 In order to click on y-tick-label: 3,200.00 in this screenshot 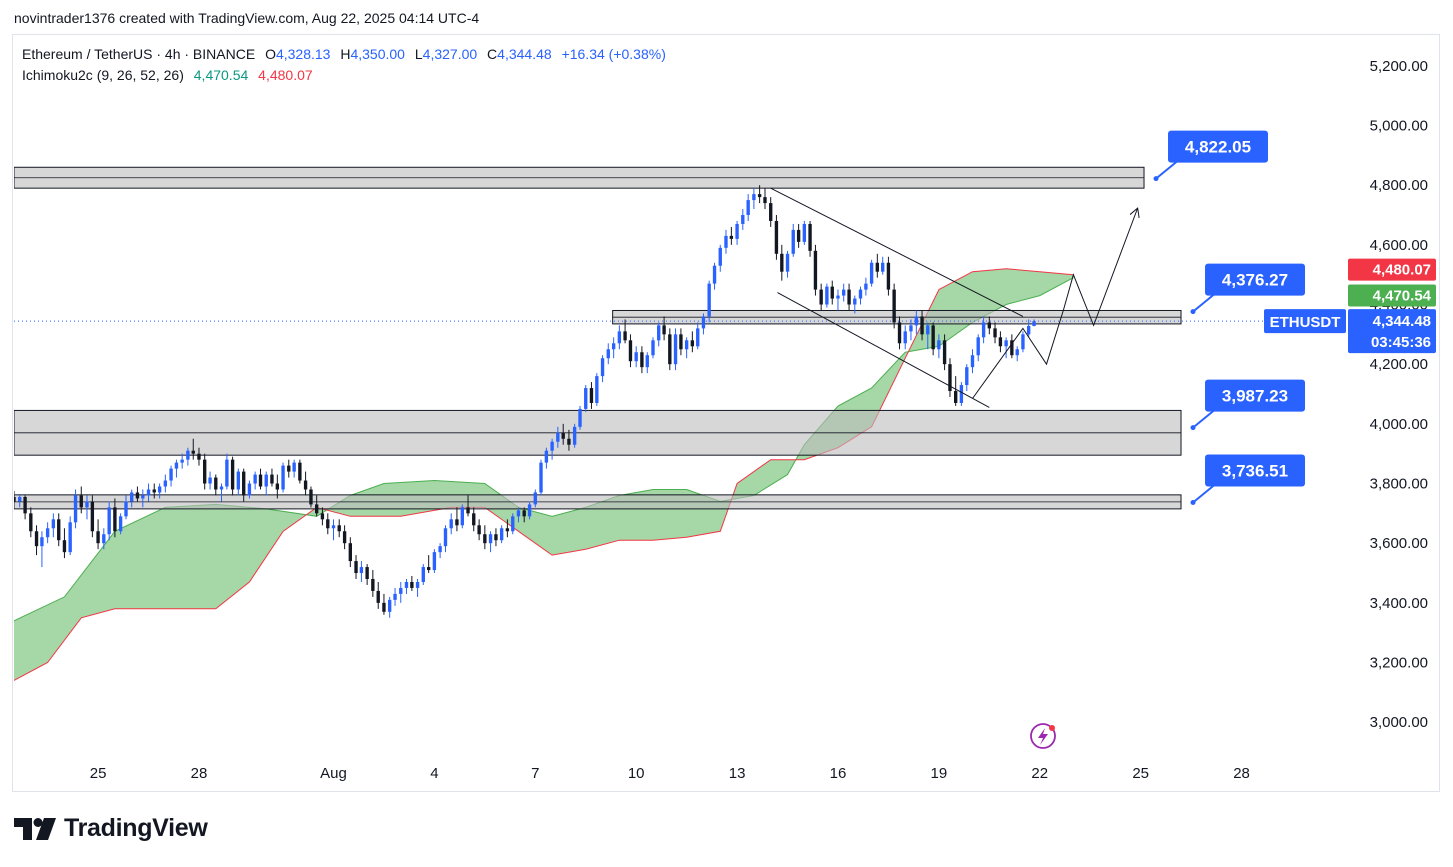, I will do `click(1399, 663)`.